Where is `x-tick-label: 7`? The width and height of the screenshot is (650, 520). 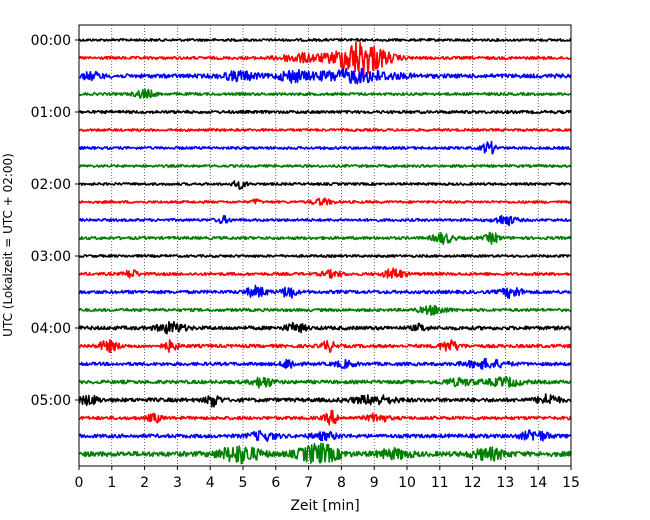
x-tick-label: 7 is located at coordinates (308, 483).